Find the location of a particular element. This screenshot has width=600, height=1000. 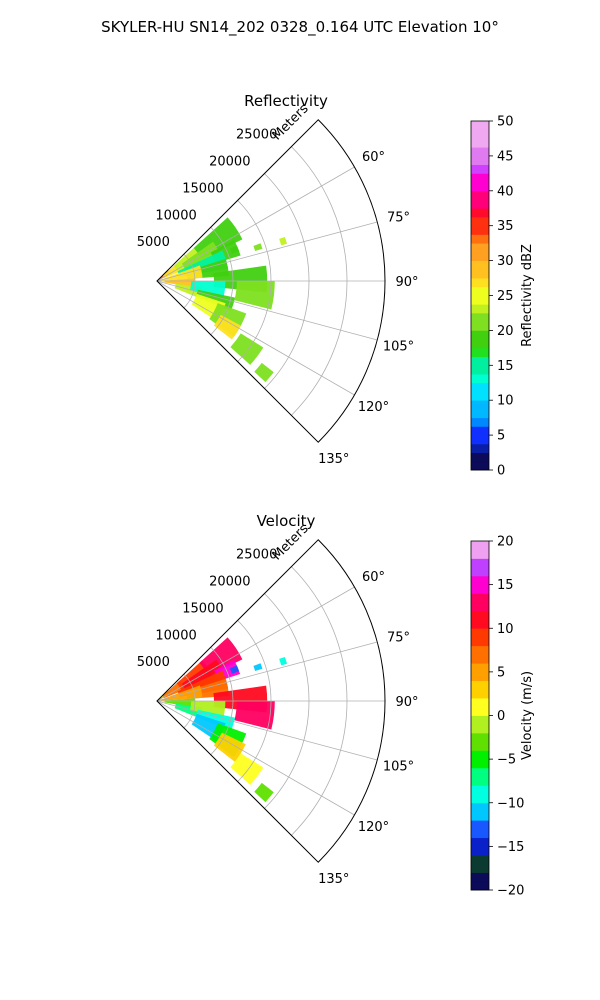

range-tick-label: 5000 is located at coordinates (153, 662).